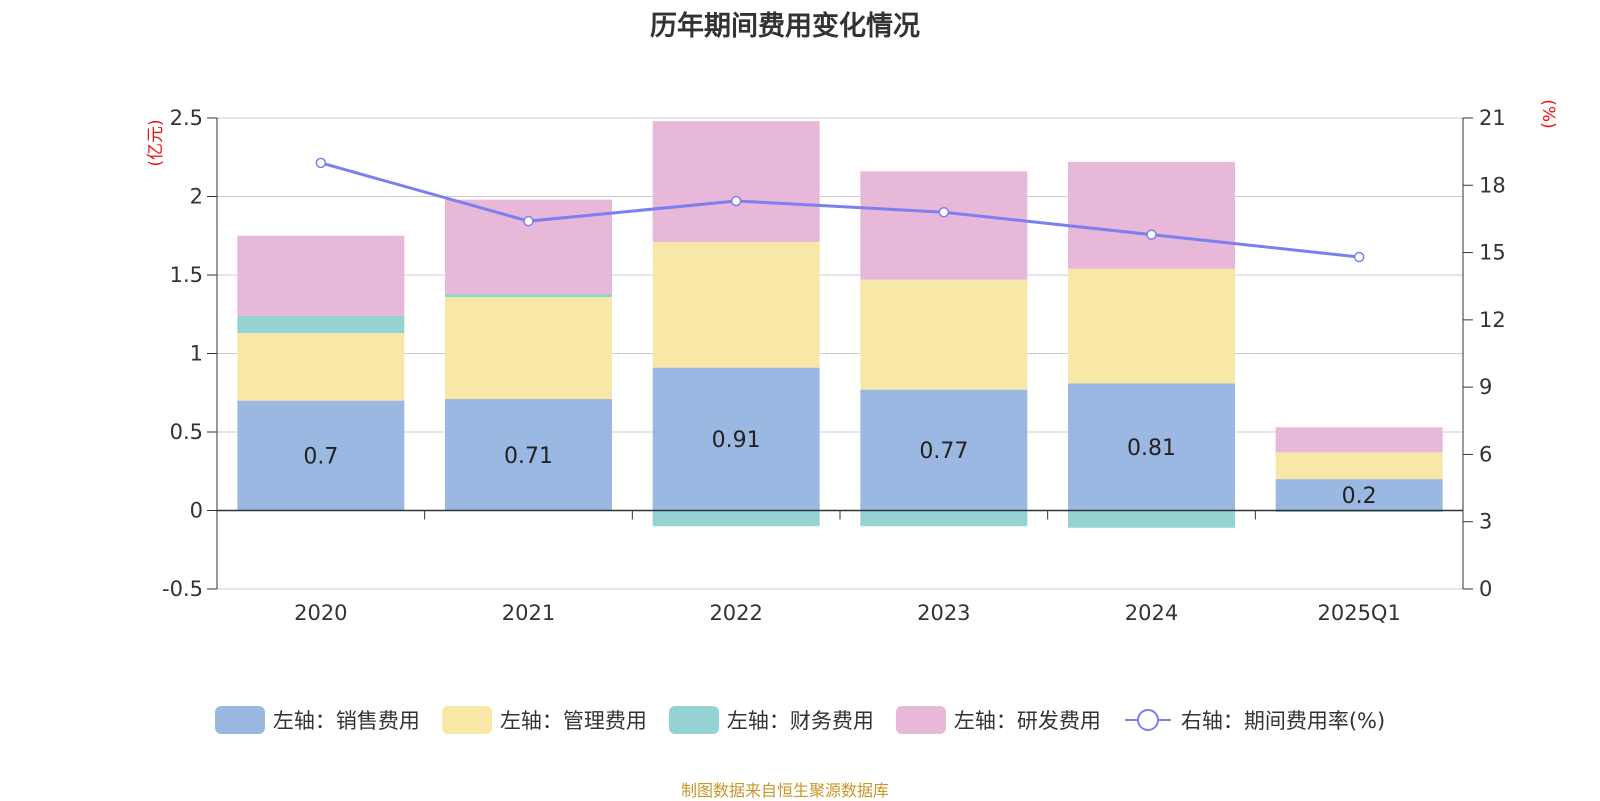  What do you see at coordinates (346, 721) in the screenshot?
I see `legend-label: 左轴：销售费用` at bounding box center [346, 721].